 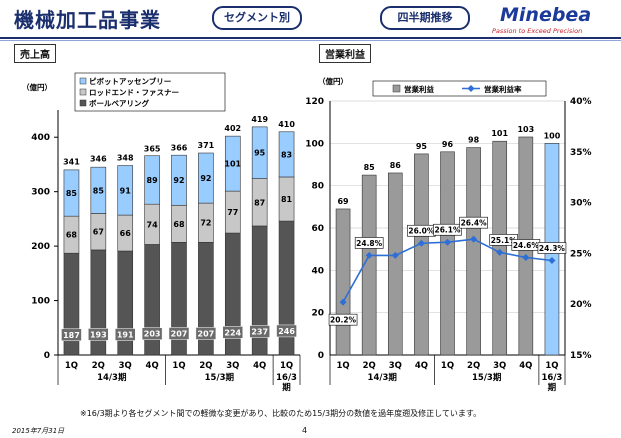 What do you see at coordinates (125, 158) in the screenshot?
I see `sales-total-label: 348` at bounding box center [125, 158].